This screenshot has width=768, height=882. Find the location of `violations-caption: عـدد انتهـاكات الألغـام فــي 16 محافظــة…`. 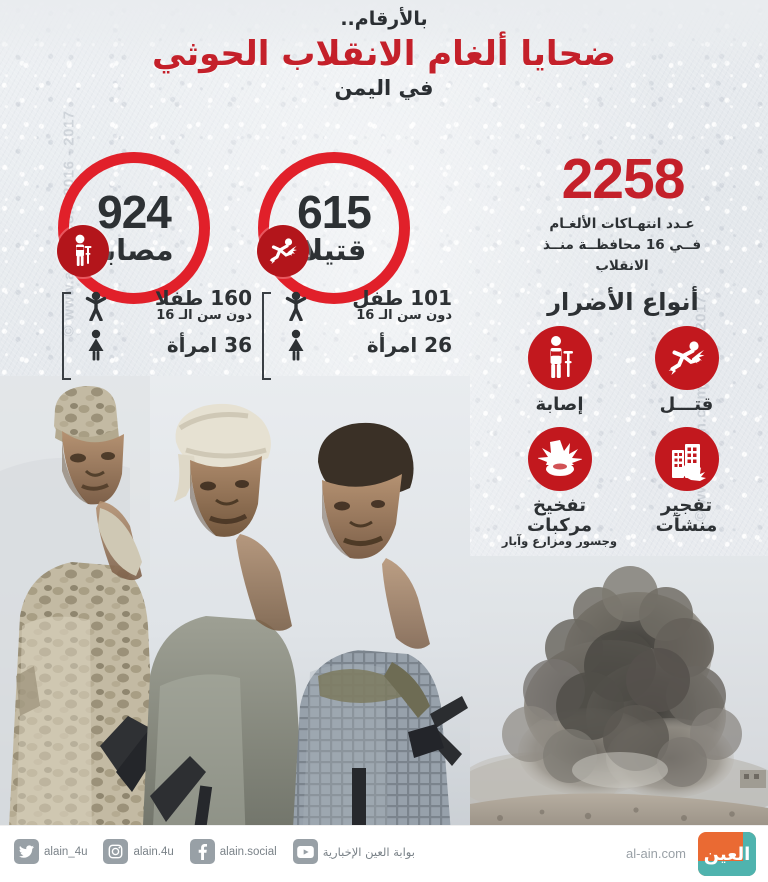

violations-caption: عـدد انتهـاكات الألغـام فــي 16 محافظــة… is located at coordinates (622, 245).